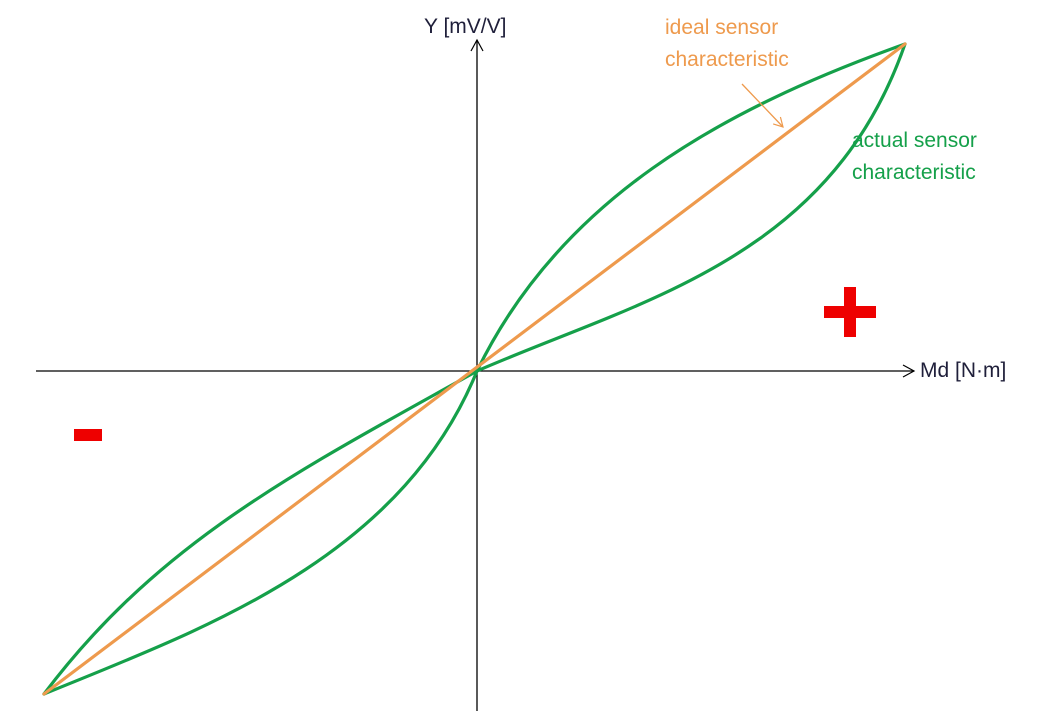  What do you see at coordinates (727, 59) in the screenshot?
I see `ideal-label-line2: characteristic` at bounding box center [727, 59].